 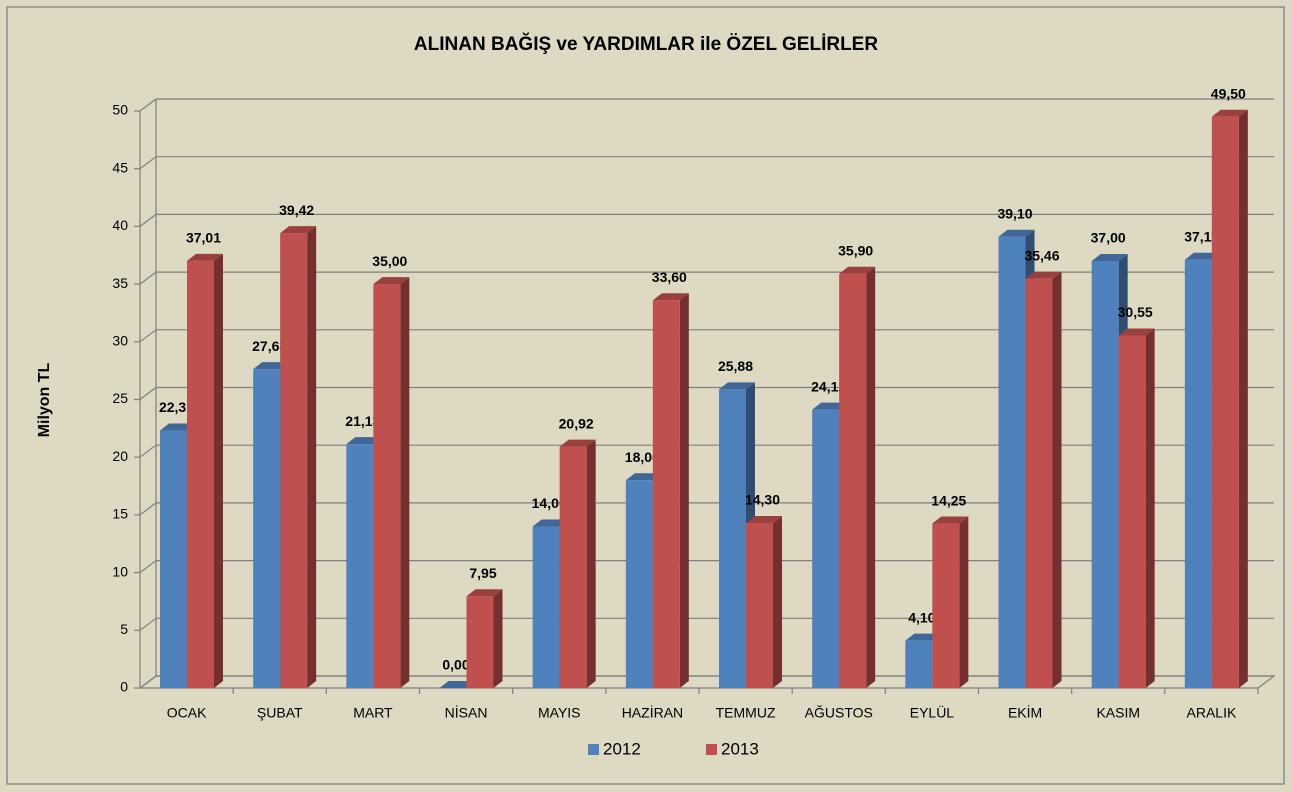 I want to click on data-label: 35,46, so click(x=1041, y=255).